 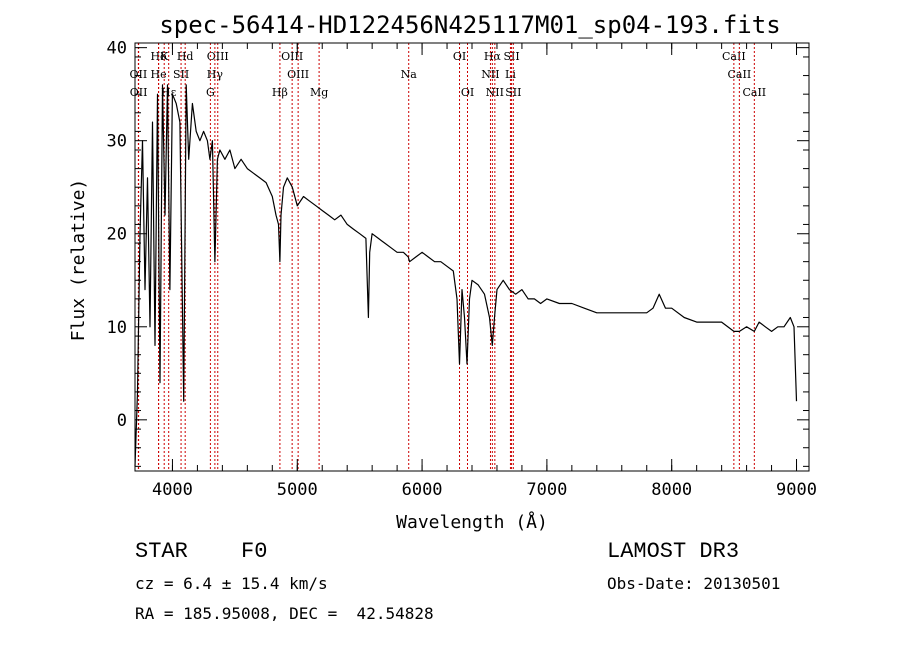 What do you see at coordinates (254, 551) in the screenshot?
I see `spectral-subclass: F0` at bounding box center [254, 551].